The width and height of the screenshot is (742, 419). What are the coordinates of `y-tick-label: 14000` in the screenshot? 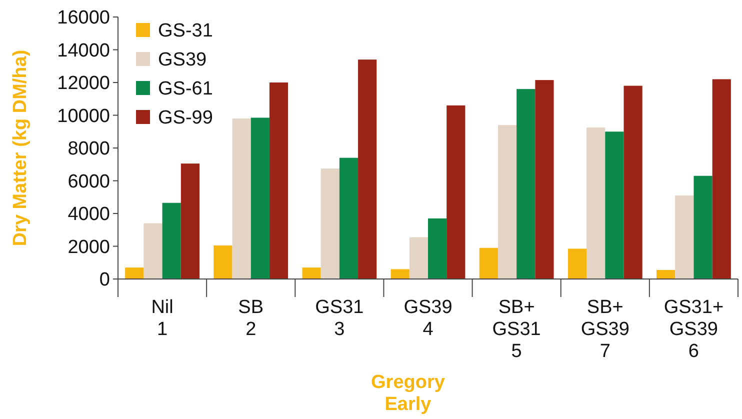 It's located at (83, 51).